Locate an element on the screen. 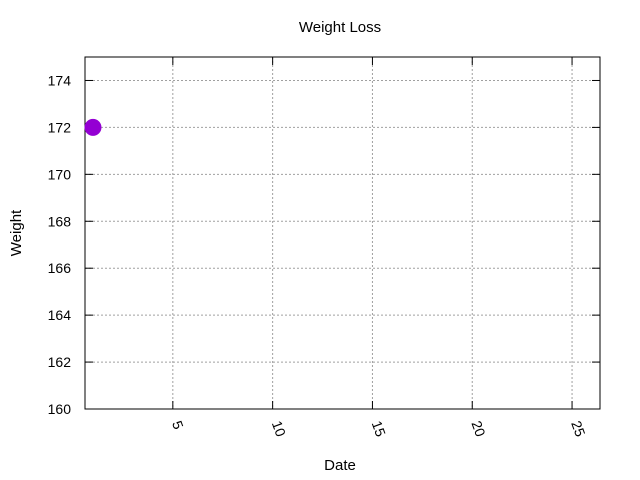 The height and width of the screenshot is (480, 640). y-tick-label: 172 is located at coordinates (60, 127).